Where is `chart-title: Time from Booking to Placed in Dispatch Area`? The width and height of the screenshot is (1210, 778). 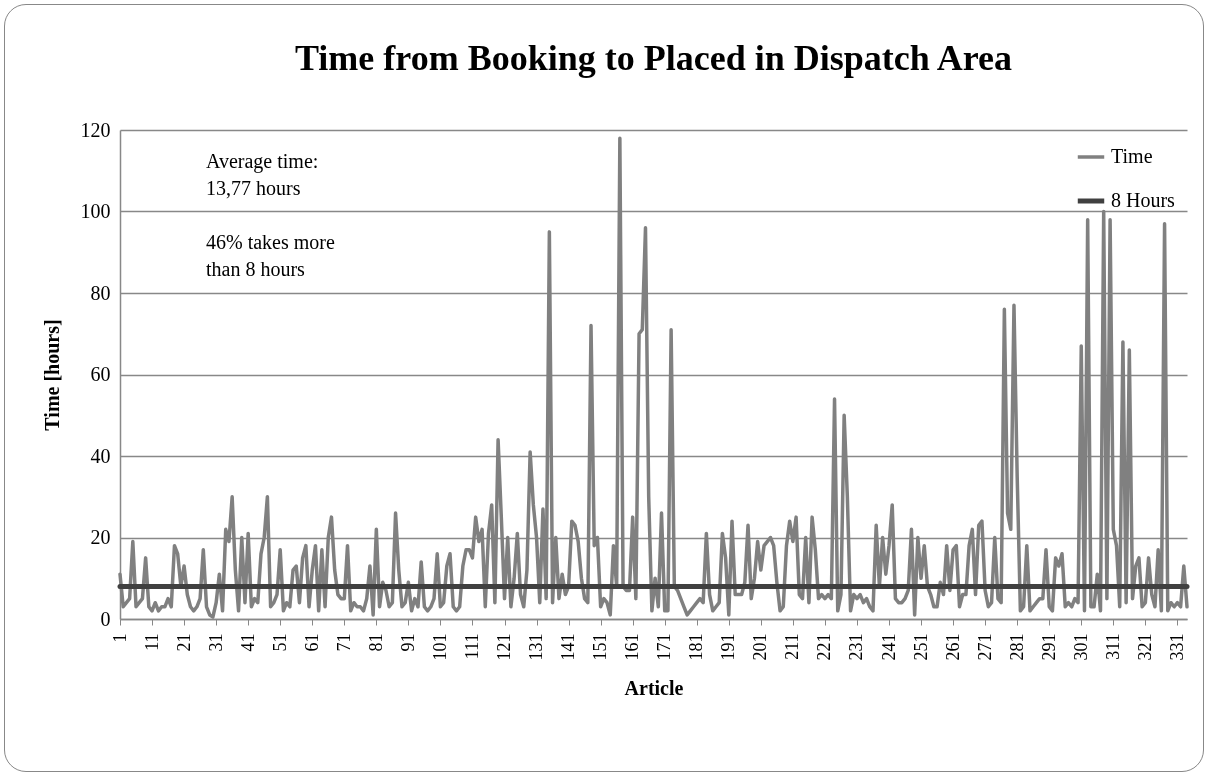 chart-title: Time from Booking to Placed in Dispatch Area is located at coordinates (653, 58).